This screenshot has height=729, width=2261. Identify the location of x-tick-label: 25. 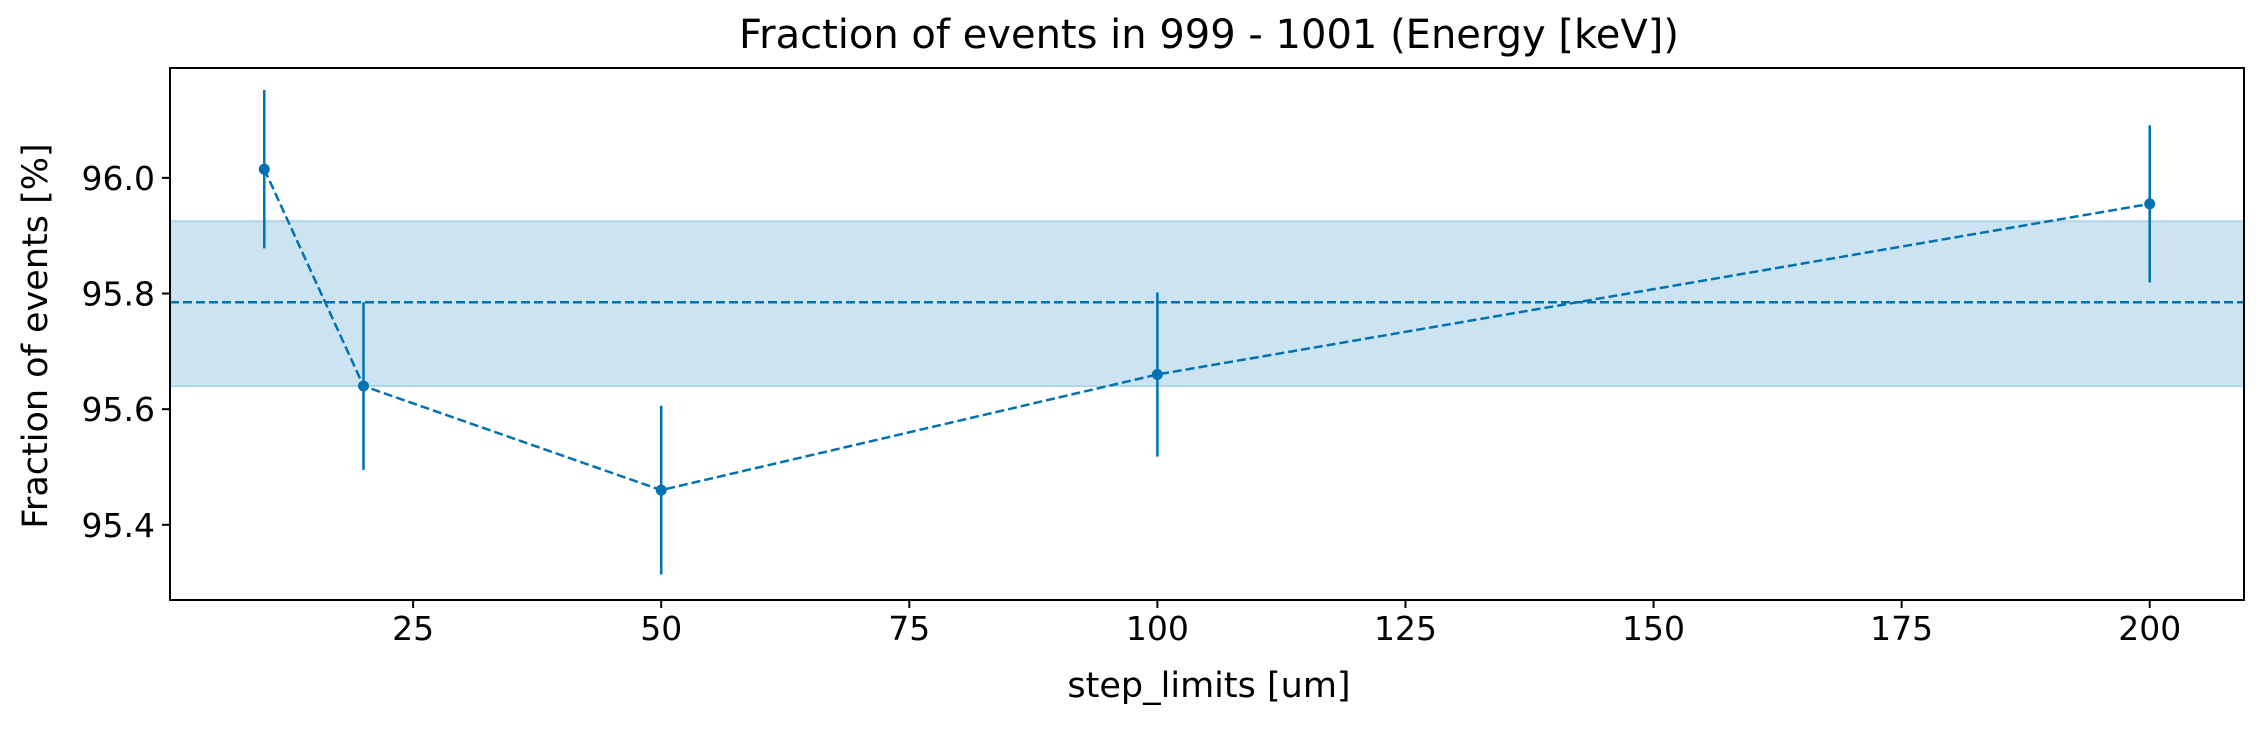
(413, 628).